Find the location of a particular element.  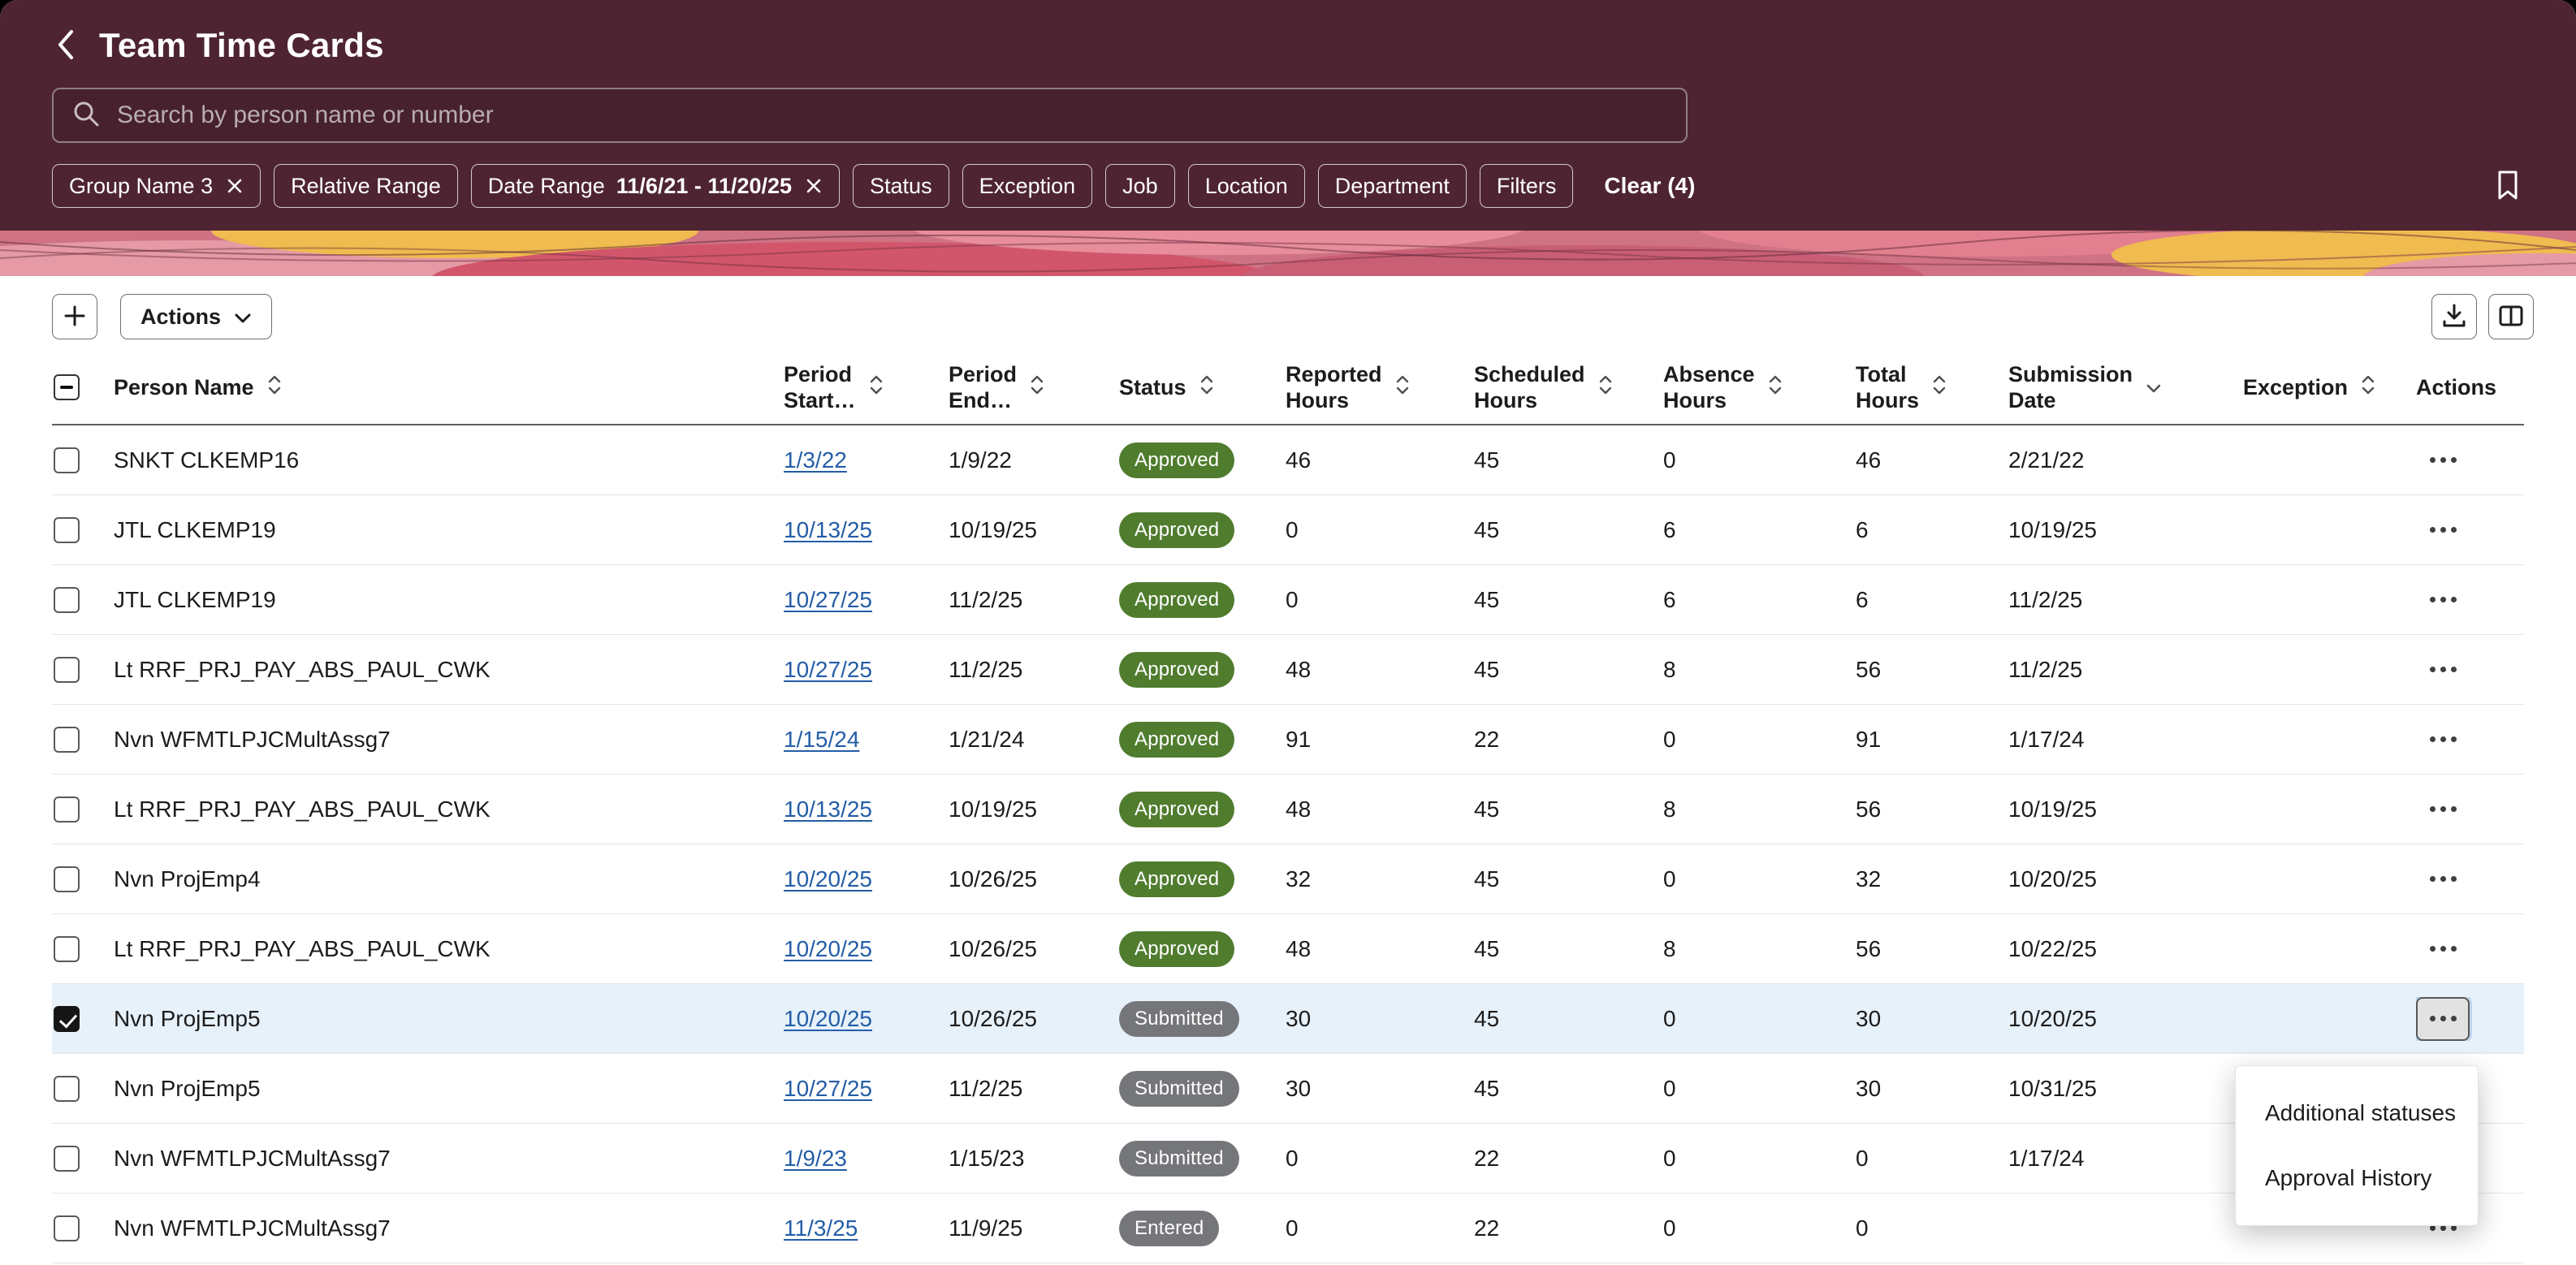

period-start-link: 1/3/22 is located at coordinates (816, 460).